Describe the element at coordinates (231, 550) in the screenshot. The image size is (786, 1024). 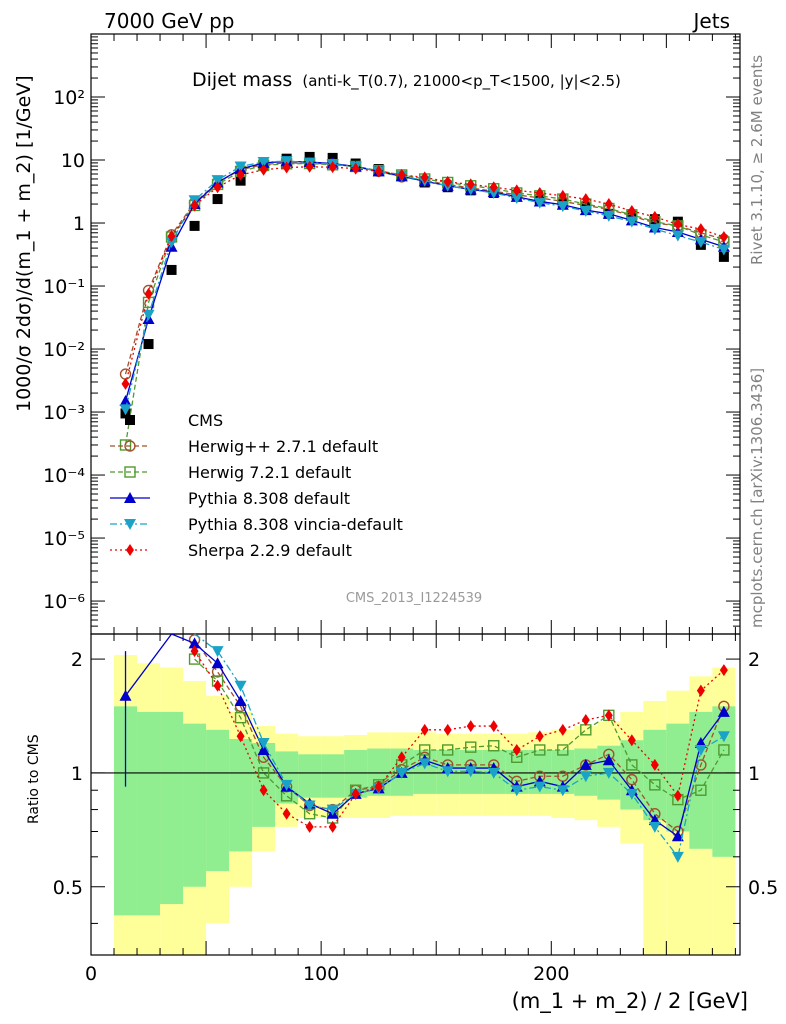
I see `legend-item-5: Sherpa 2.2.9 default` at that location.